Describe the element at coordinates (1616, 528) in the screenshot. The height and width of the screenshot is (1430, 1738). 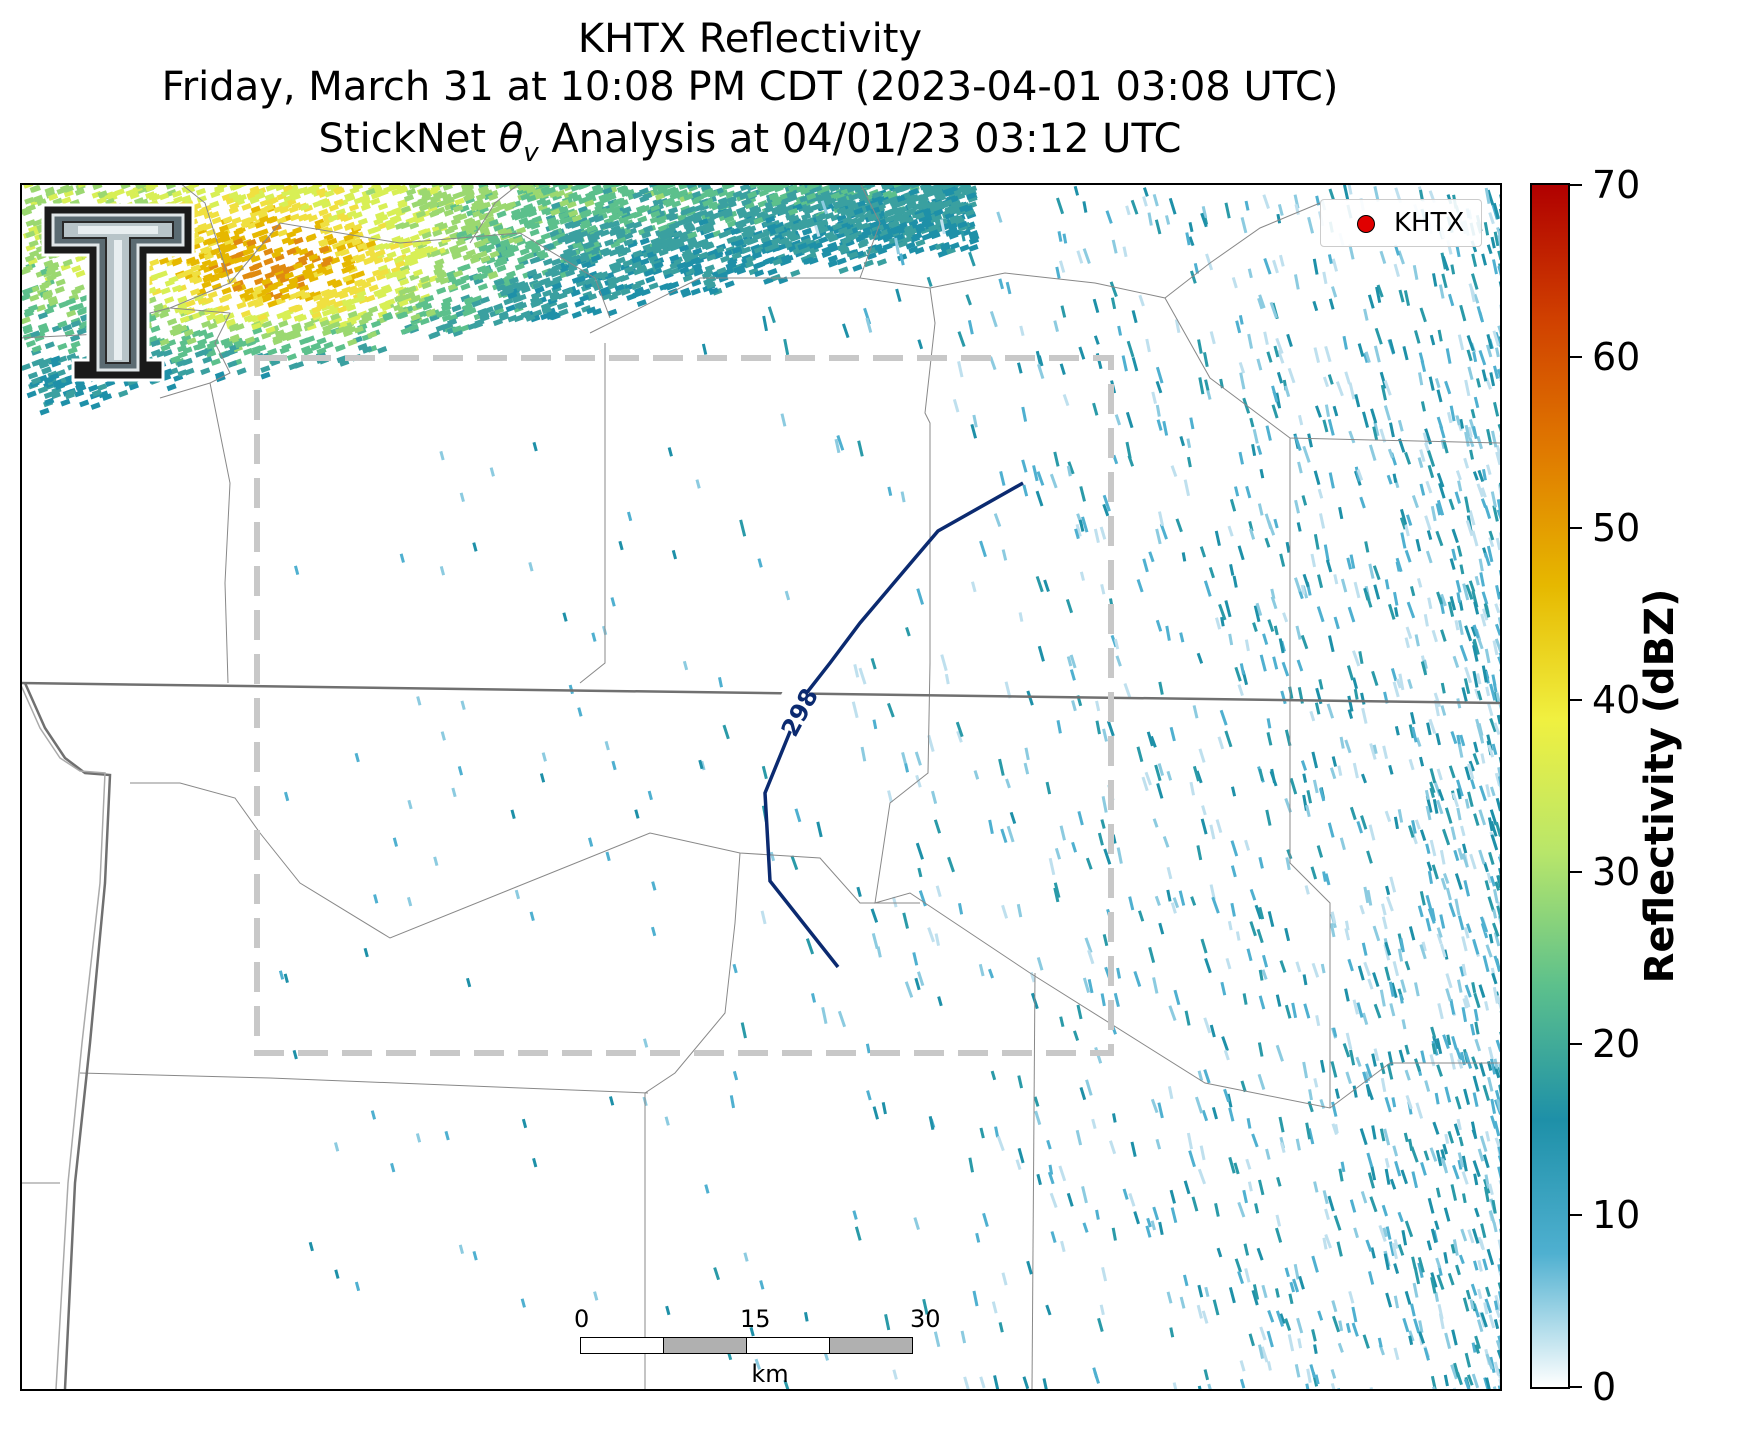
I see `colorbar-tick-label: 50` at that location.